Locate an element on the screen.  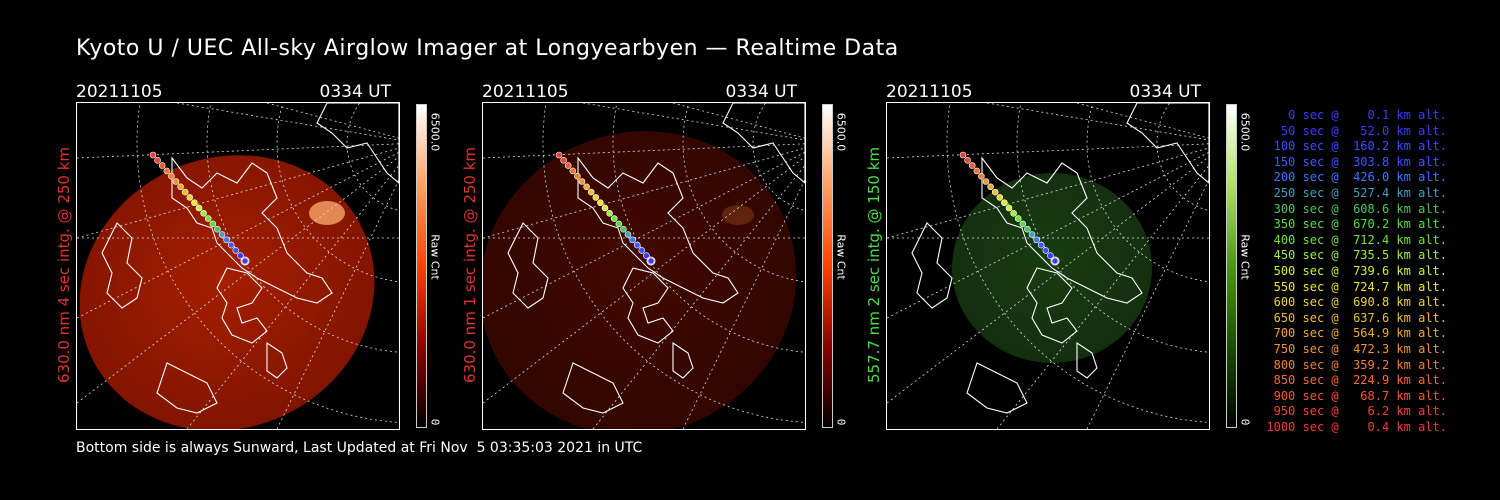
colorbar-max: 6500.0 is located at coordinates (841, 132).